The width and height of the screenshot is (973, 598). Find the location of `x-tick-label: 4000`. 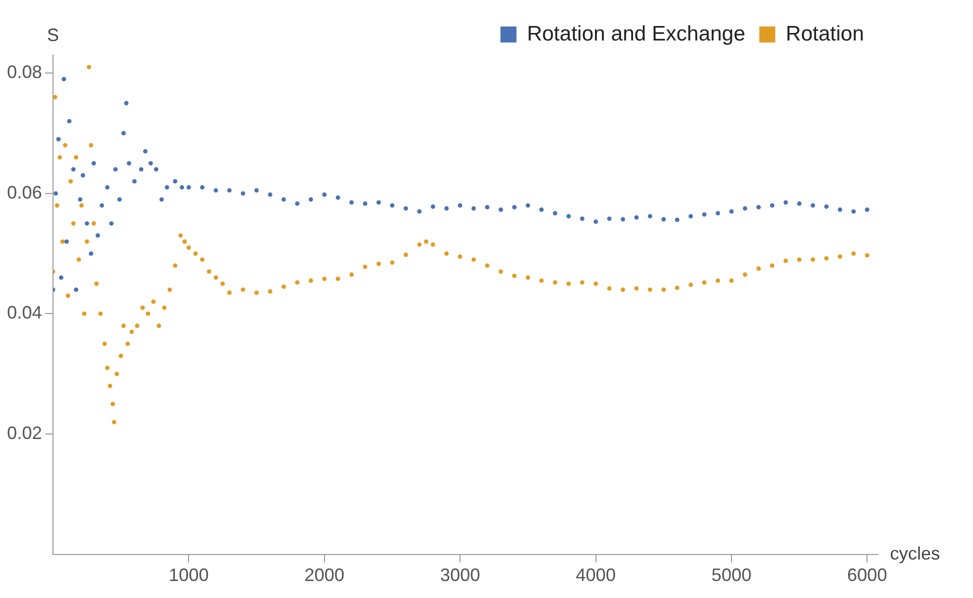

x-tick-label: 4000 is located at coordinates (596, 575).